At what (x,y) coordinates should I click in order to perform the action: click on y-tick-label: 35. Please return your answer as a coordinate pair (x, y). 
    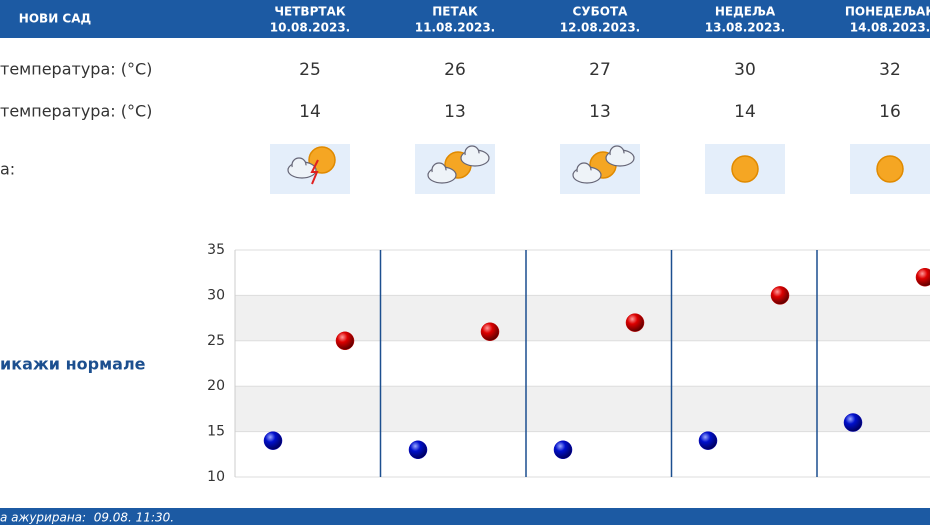
    Looking at the image, I should click on (216, 250).